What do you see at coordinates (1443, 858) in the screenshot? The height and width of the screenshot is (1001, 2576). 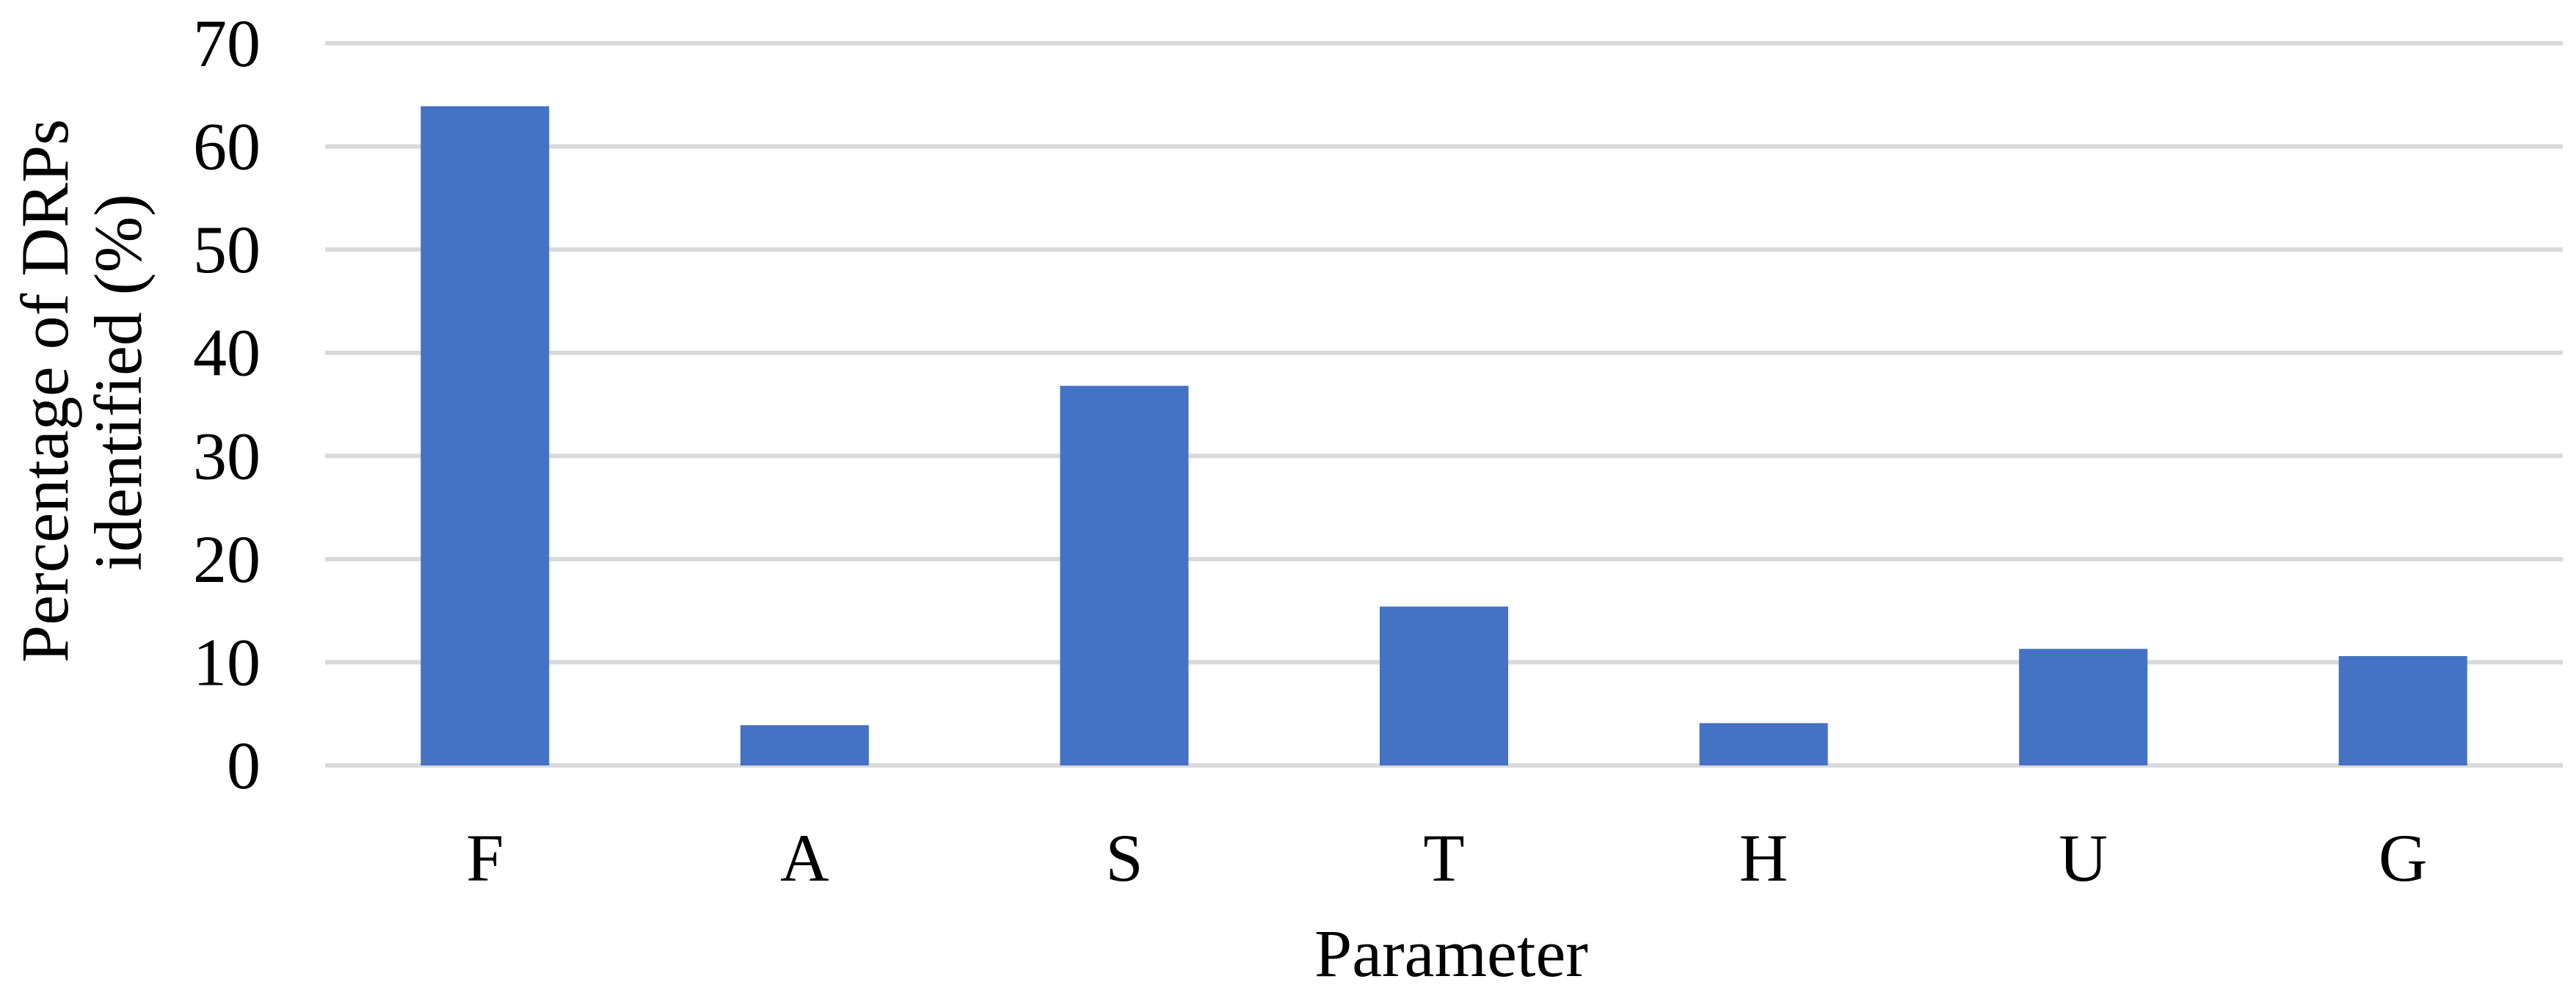 I see `x-category-label: T` at bounding box center [1443, 858].